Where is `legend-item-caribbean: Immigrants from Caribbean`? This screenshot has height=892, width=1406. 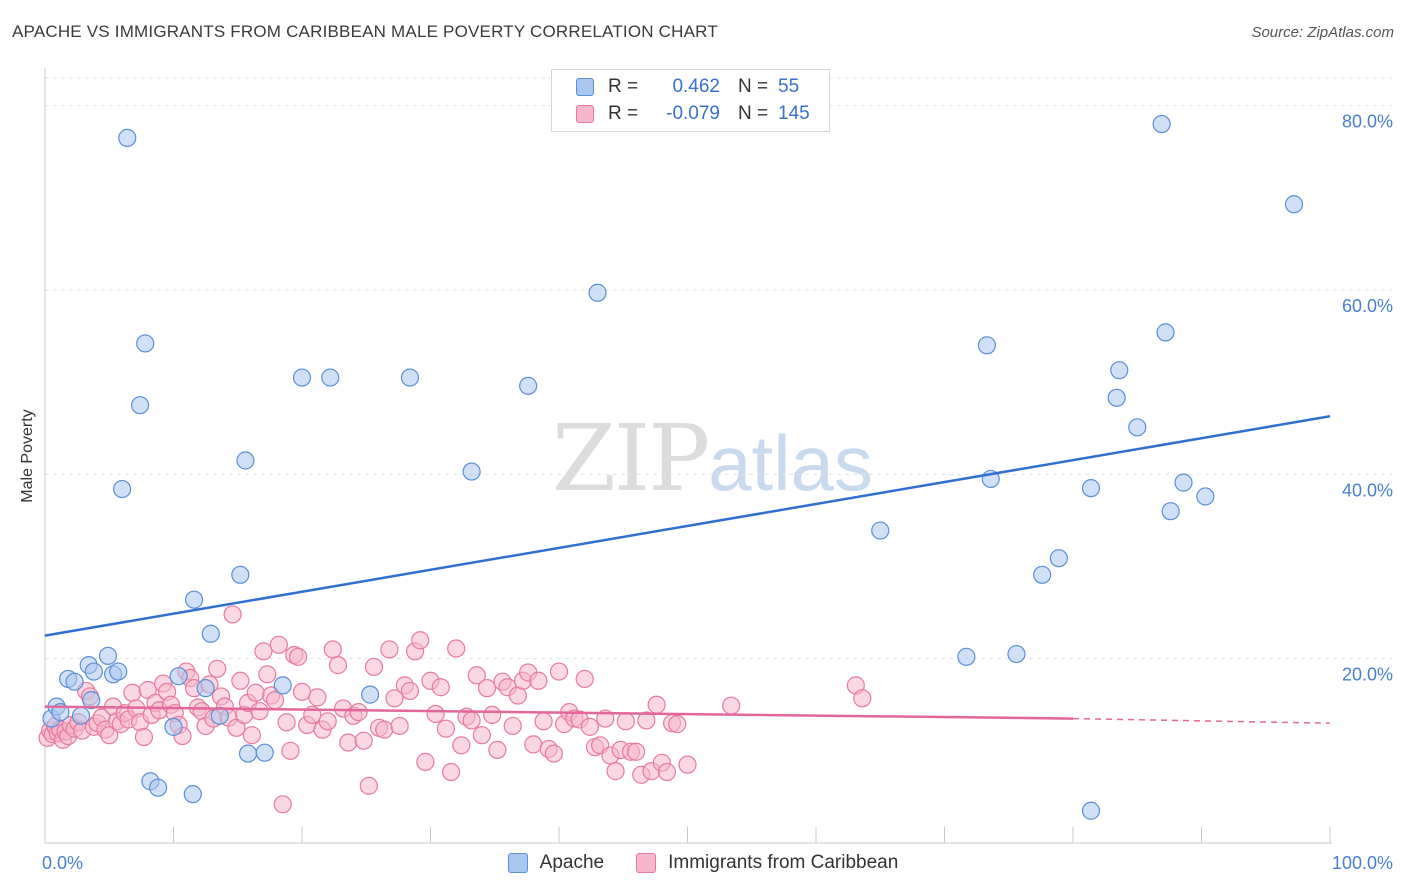 legend-item-caribbean: Immigrants from Caribbean is located at coordinates (767, 863).